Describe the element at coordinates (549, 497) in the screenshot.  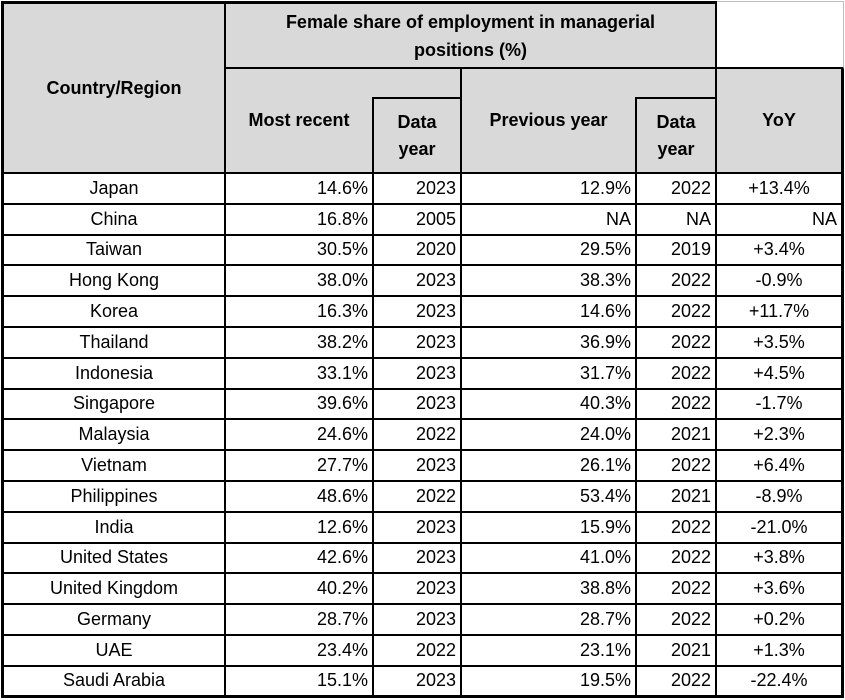
I see `cell-previous-year: 53.4%` at that location.